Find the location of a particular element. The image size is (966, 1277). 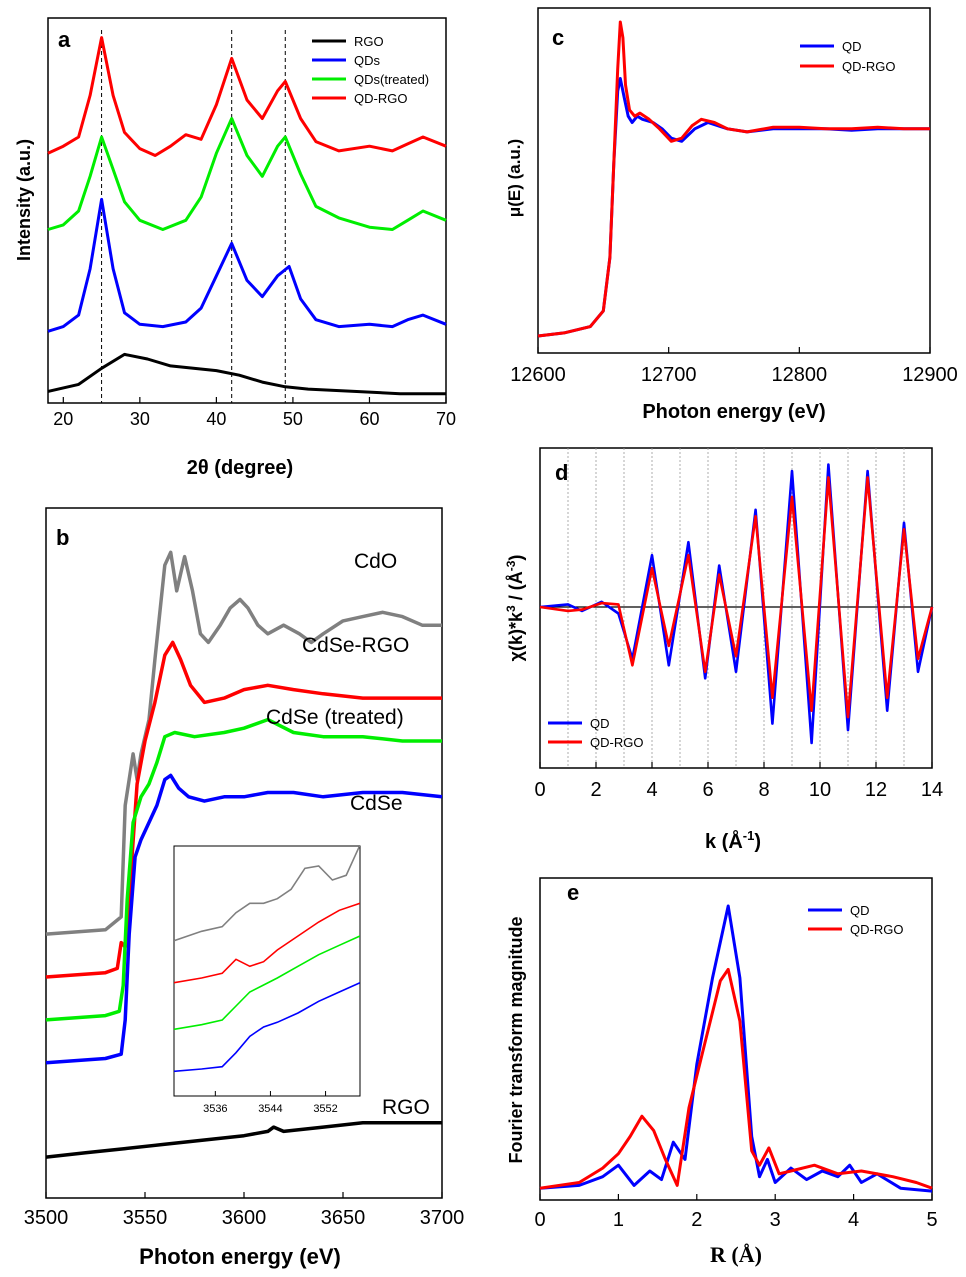

panel-e-series-qd is located at coordinates (736, 1048).